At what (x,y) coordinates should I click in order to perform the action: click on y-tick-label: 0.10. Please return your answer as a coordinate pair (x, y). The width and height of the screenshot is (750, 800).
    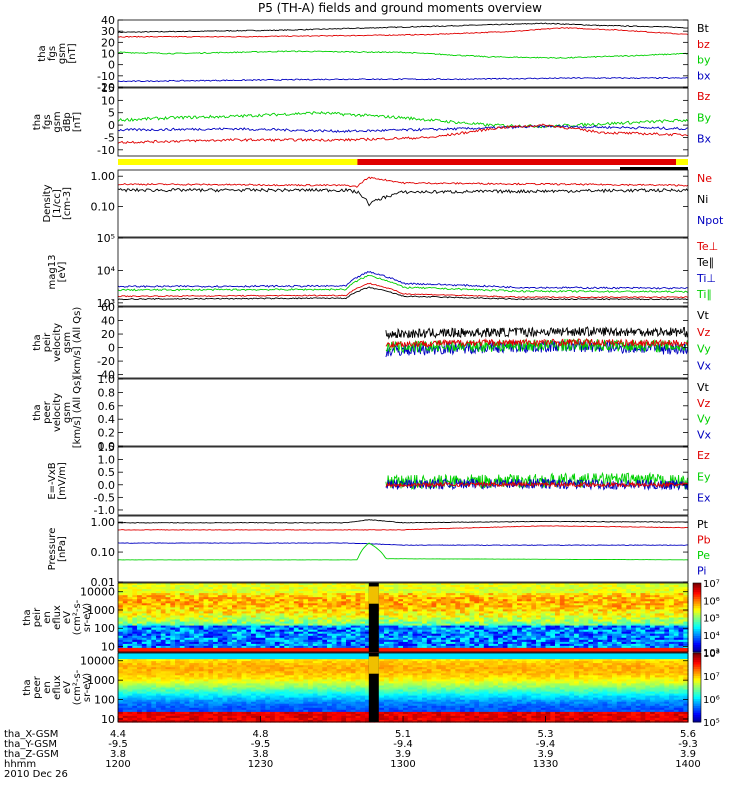
    Looking at the image, I should click on (103, 552).